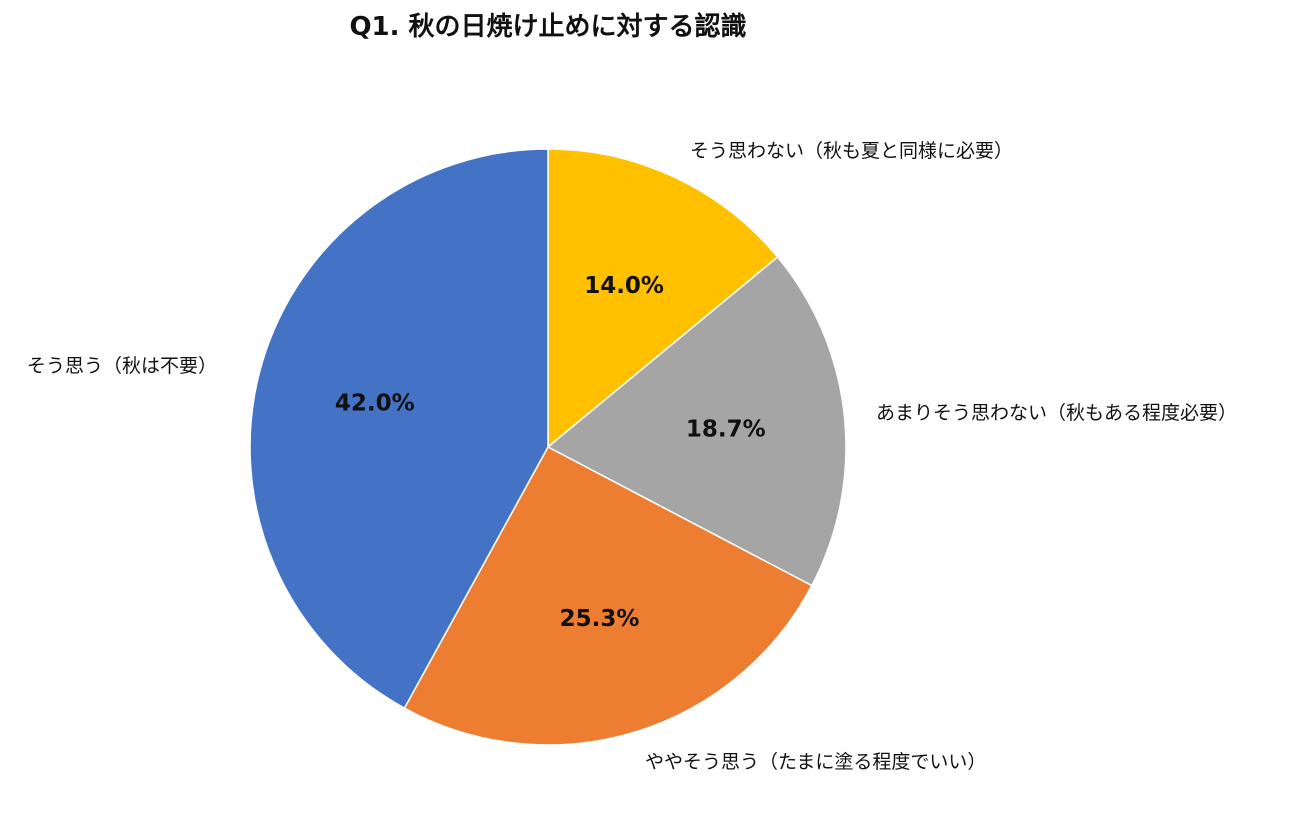  What do you see at coordinates (600, 619) in the screenshot?
I see `percentage-label-3: 25.3%` at bounding box center [600, 619].